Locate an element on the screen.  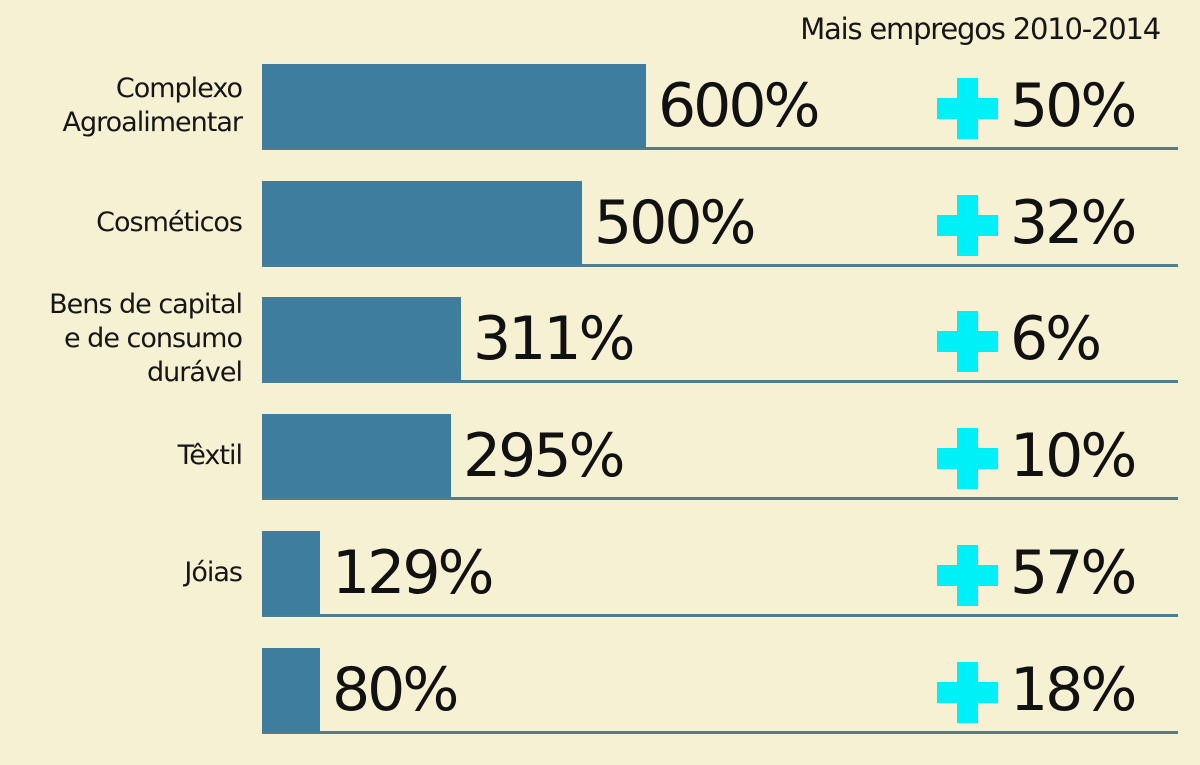
category-label-line: Têxtil is located at coordinates (210, 455).